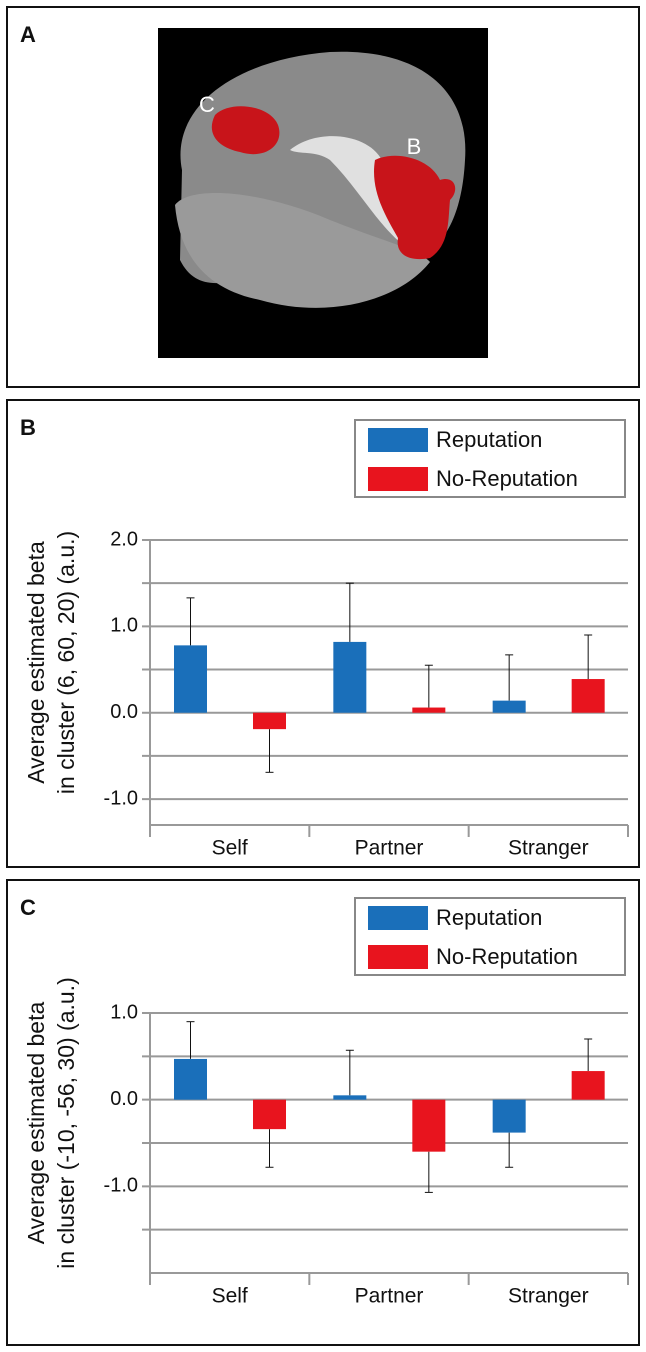 The image size is (646, 1352). What do you see at coordinates (124, 539) in the screenshot?
I see `y-tick-label: 2.0` at bounding box center [124, 539].